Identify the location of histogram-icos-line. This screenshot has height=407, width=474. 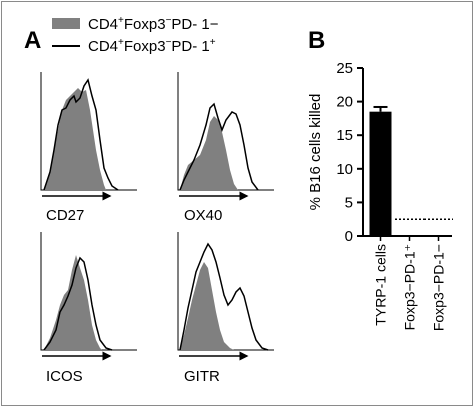
(78, 303).